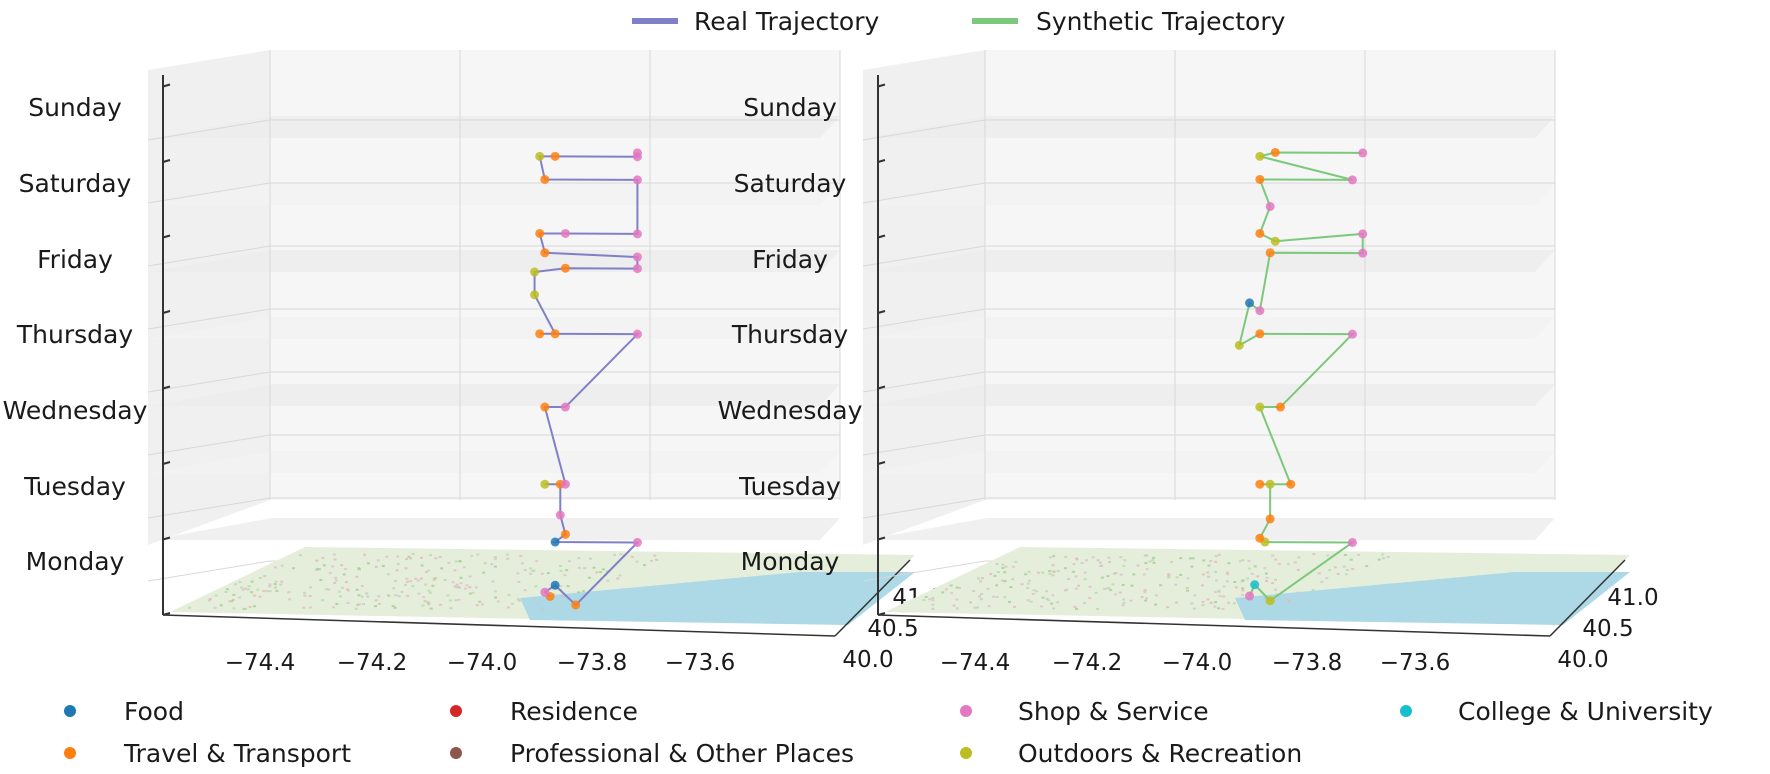 The height and width of the screenshot is (774, 1770). What do you see at coordinates (700, 663) in the screenshot?
I see `x-tick-label: −73.6` at bounding box center [700, 663].